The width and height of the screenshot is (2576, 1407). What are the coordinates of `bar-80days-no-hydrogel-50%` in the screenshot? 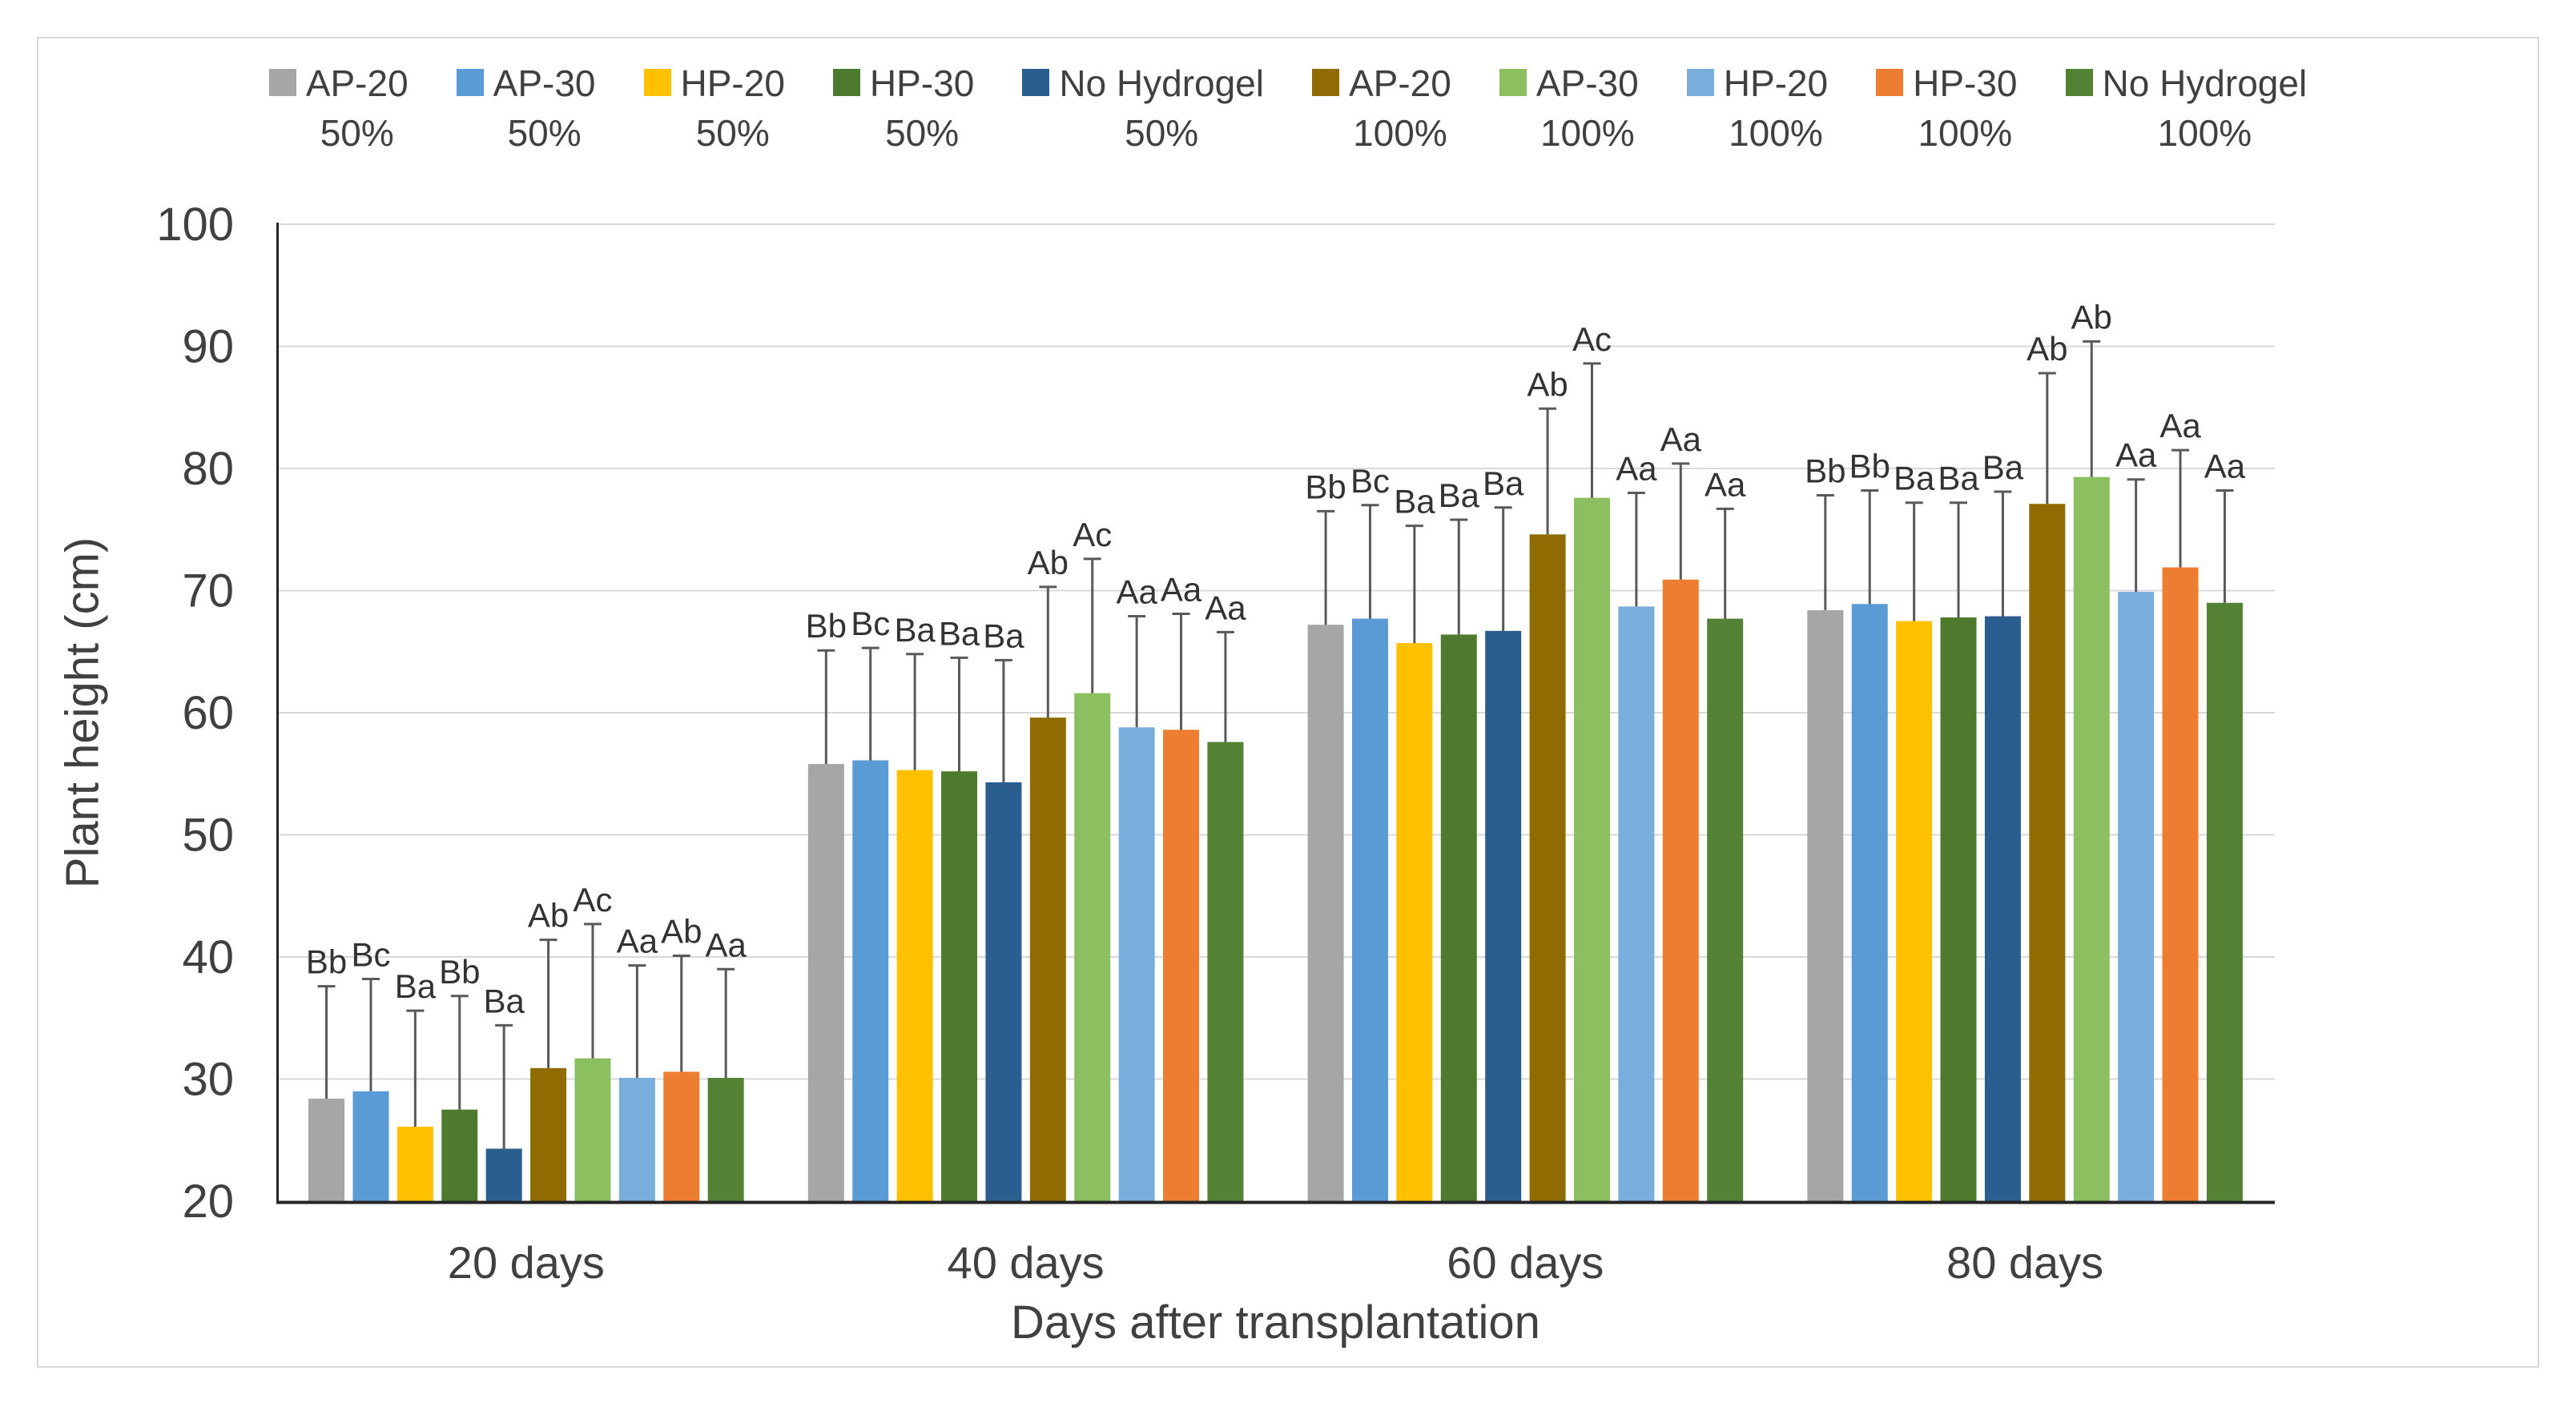 It's located at (2002, 908).